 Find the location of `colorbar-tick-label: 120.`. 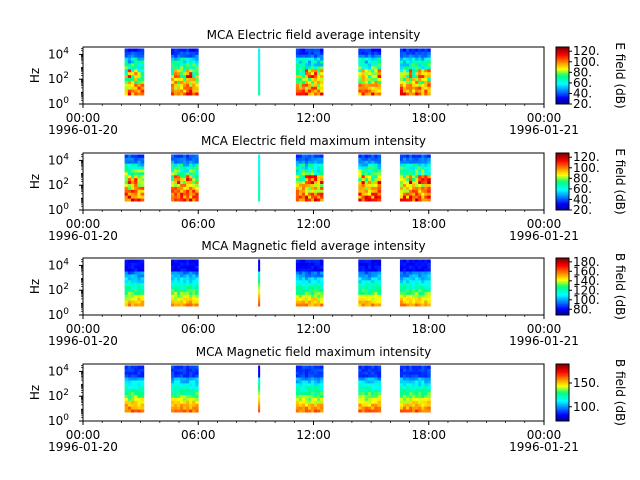

colorbar-tick-label: 120. is located at coordinates (586, 290).